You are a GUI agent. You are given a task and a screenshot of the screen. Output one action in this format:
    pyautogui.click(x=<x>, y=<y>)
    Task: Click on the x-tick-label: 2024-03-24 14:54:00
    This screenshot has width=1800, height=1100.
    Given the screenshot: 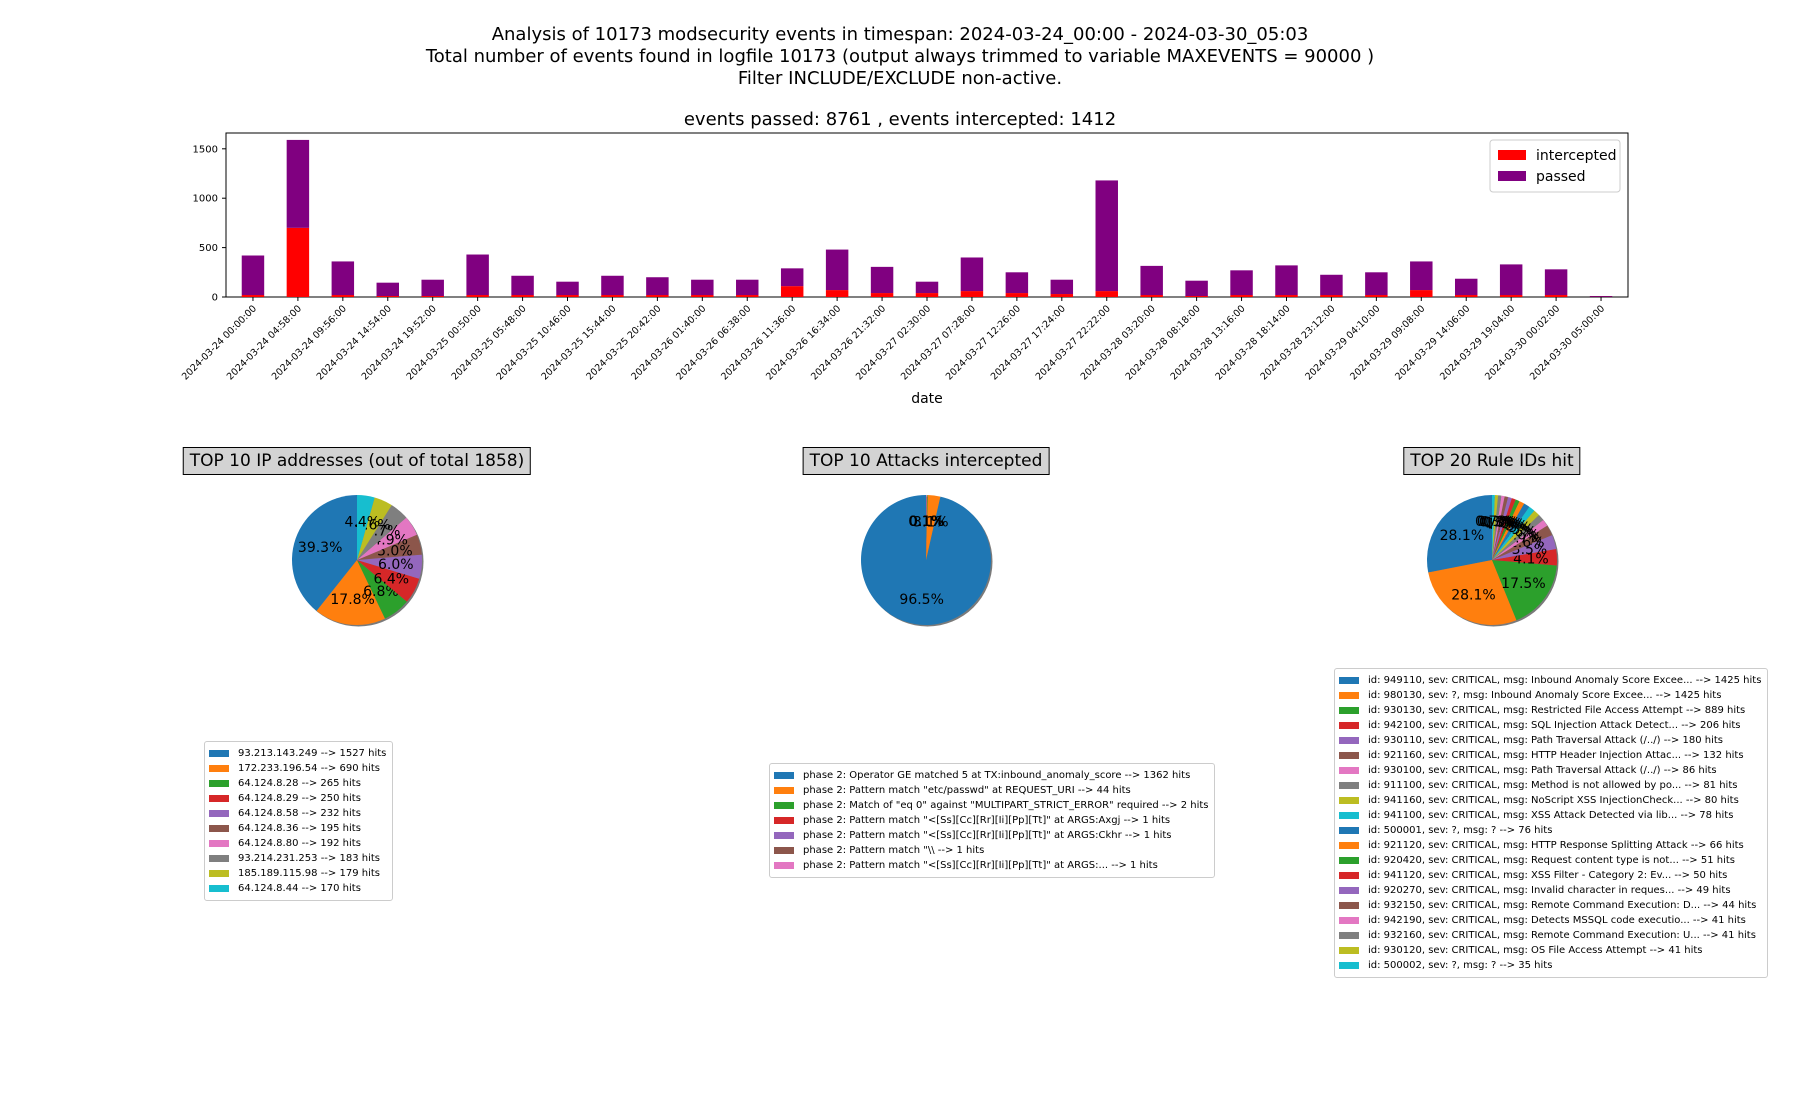 What is the action you would take?
    pyautogui.click(x=354, y=342)
    